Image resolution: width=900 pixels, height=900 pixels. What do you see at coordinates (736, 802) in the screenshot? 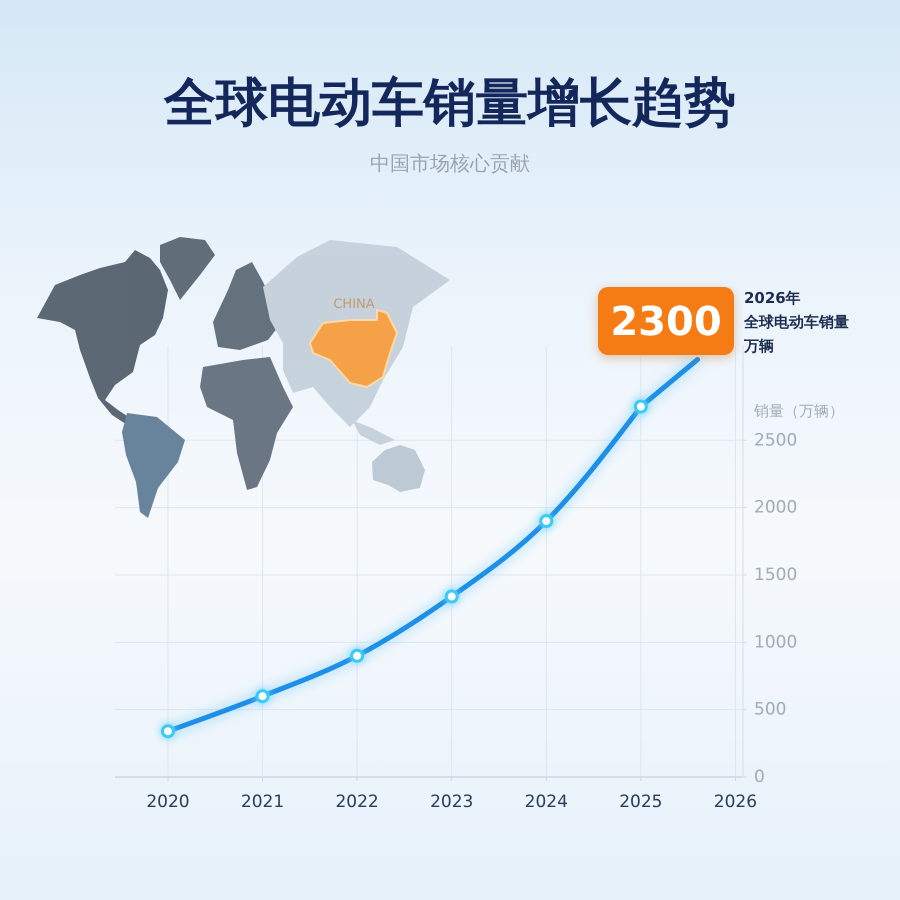
I see `x-tick-label: 2026` at bounding box center [736, 802].